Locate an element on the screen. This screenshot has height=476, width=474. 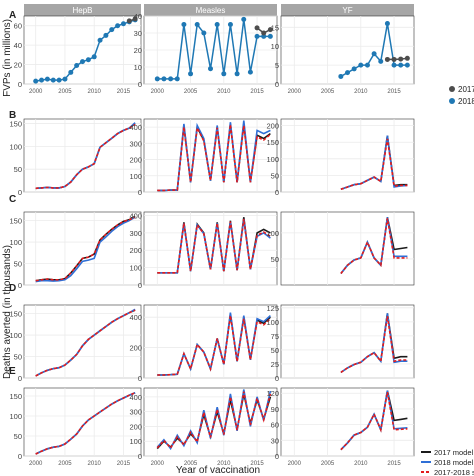
facet-strip-label: Measles is located at coordinates (211, 10).